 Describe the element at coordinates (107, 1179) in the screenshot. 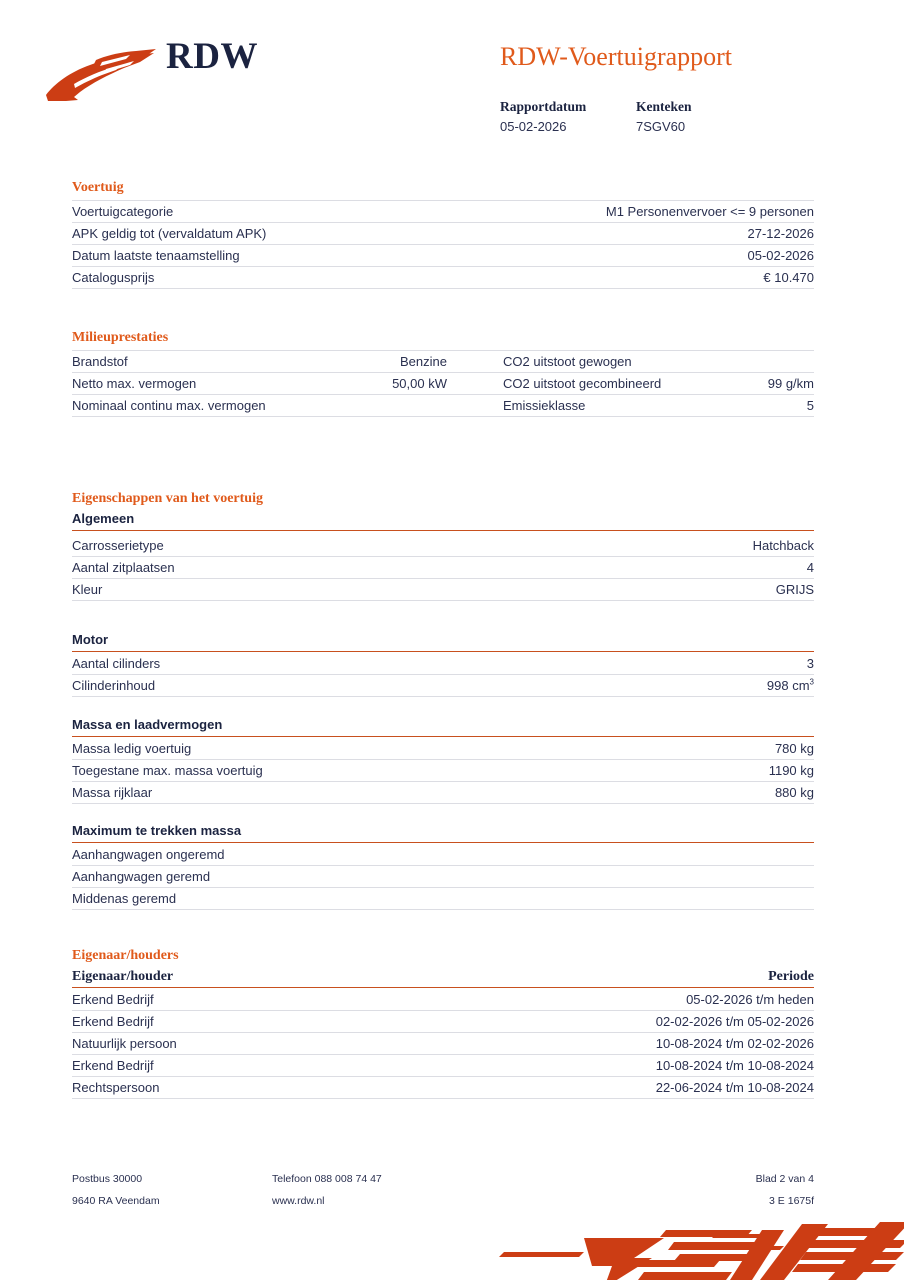

I see `footer-address-line1: Postbus 30000` at that location.